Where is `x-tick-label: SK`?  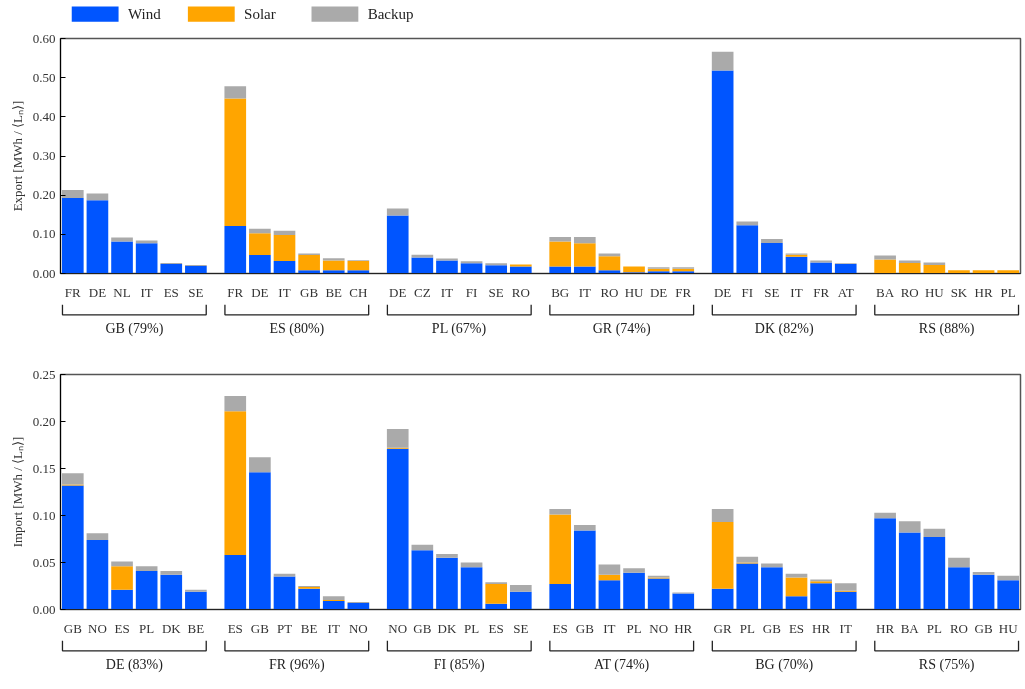 x-tick-label: SK is located at coordinates (959, 292).